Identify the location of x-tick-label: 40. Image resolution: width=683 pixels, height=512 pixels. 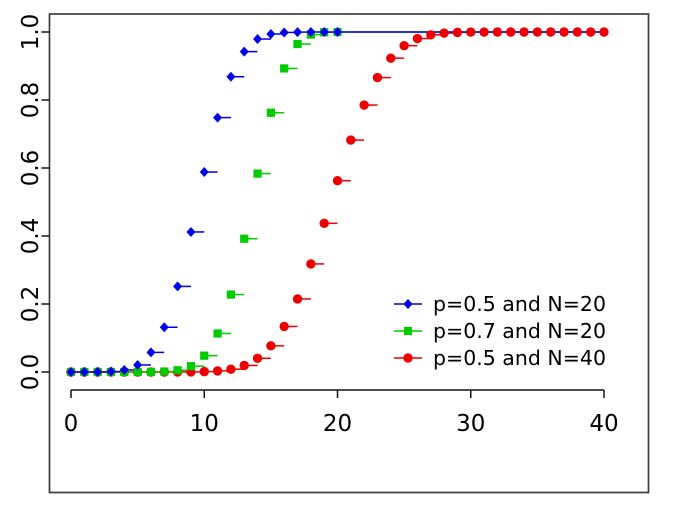
(603, 424).